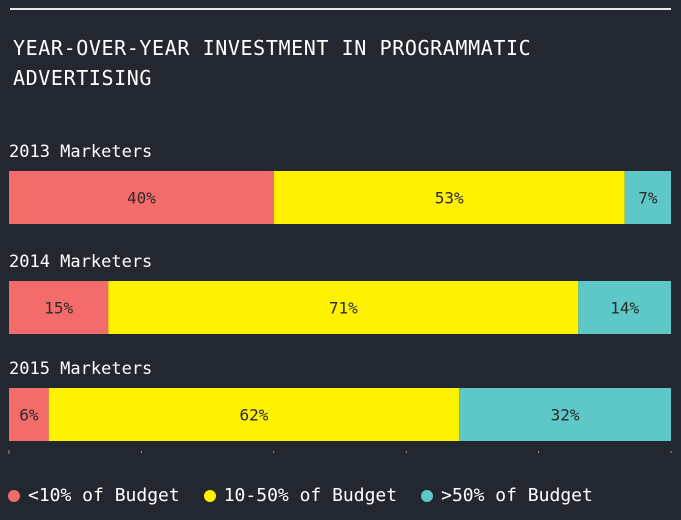 This screenshot has height=520, width=681. Describe the element at coordinates (80, 369) in the screenshot. I see `category-label: 2015 Marketers` at that location.